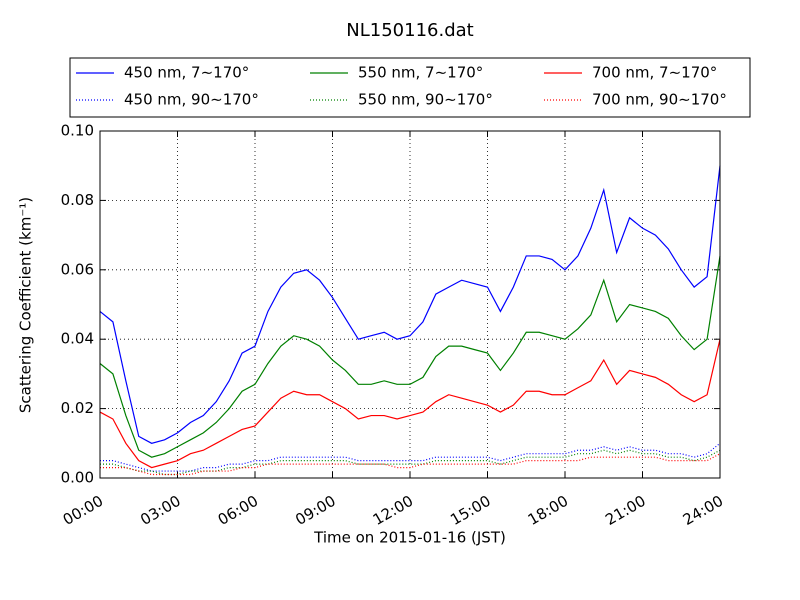 Image resolution: width=800 pixels, height=600 pixels. What do you see at coordinates (393, 510) in the screenshot?
I see `x-tick-label: 12:00` at bounding box center [393, 510].